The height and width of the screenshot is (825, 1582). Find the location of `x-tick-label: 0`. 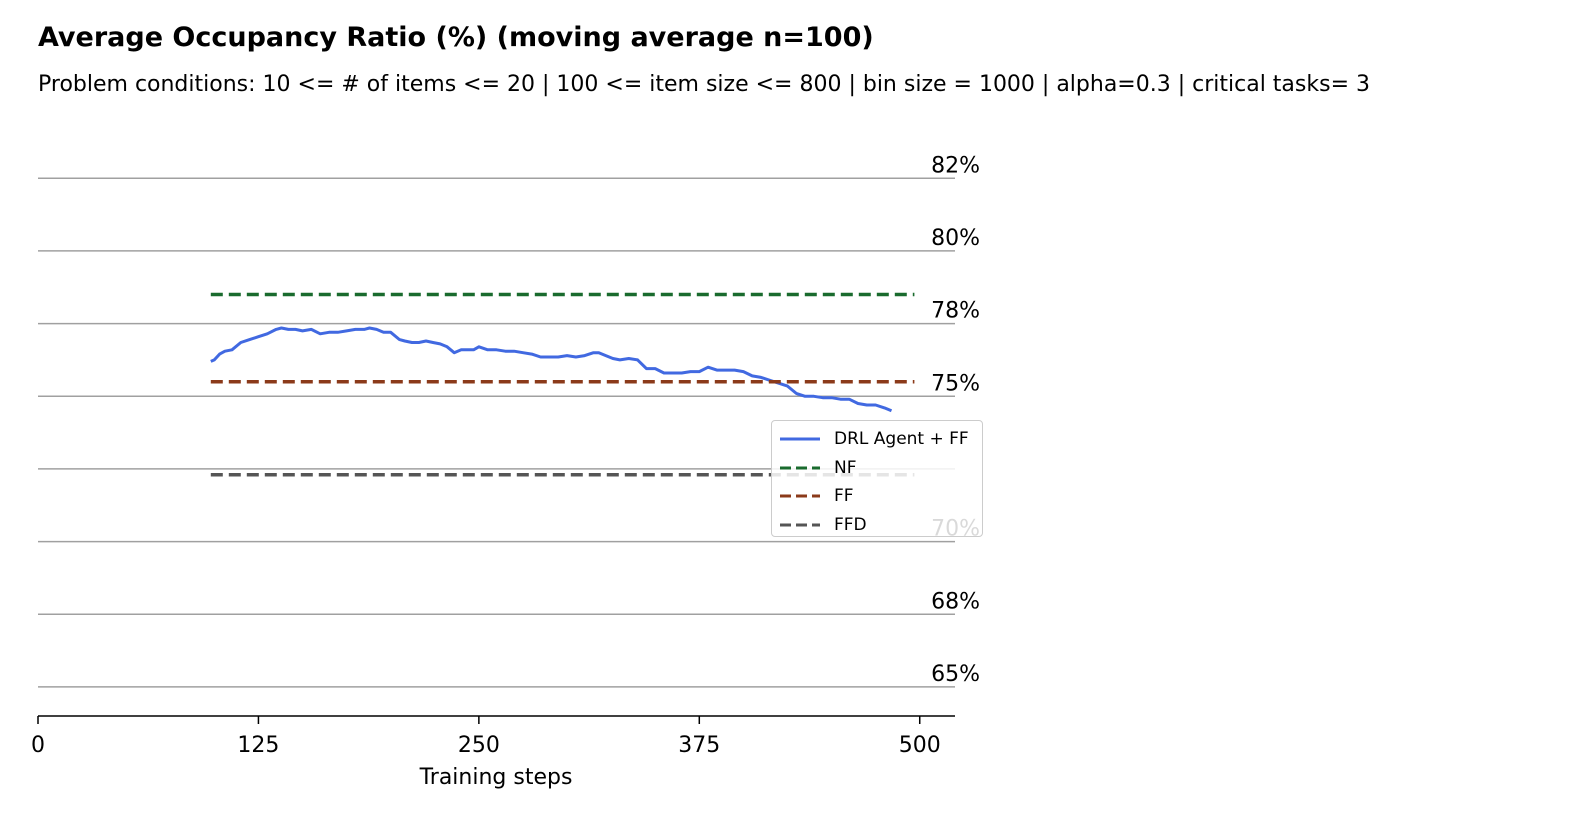

x-tick-label: 0 is located at coordinates (38, 745).